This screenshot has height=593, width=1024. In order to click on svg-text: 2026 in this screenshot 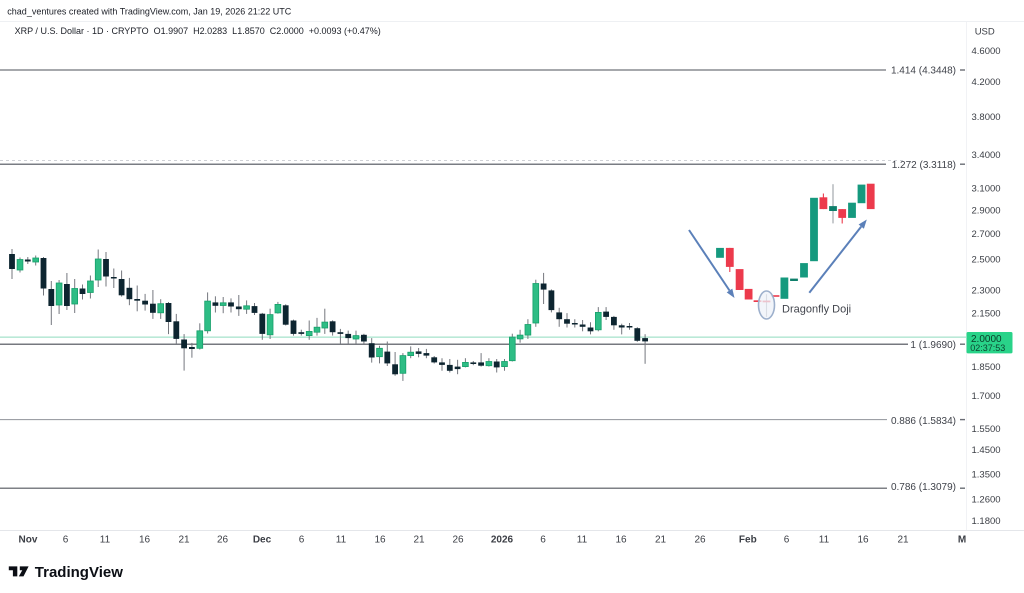, I will do `click(502, 540)`.